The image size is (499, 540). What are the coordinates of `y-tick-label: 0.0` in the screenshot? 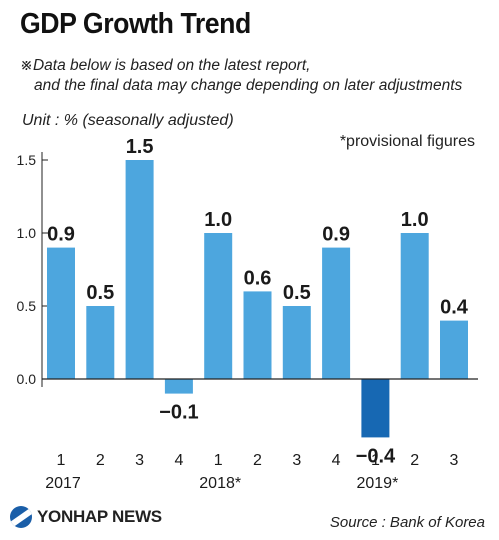 It's located at (27, 379).